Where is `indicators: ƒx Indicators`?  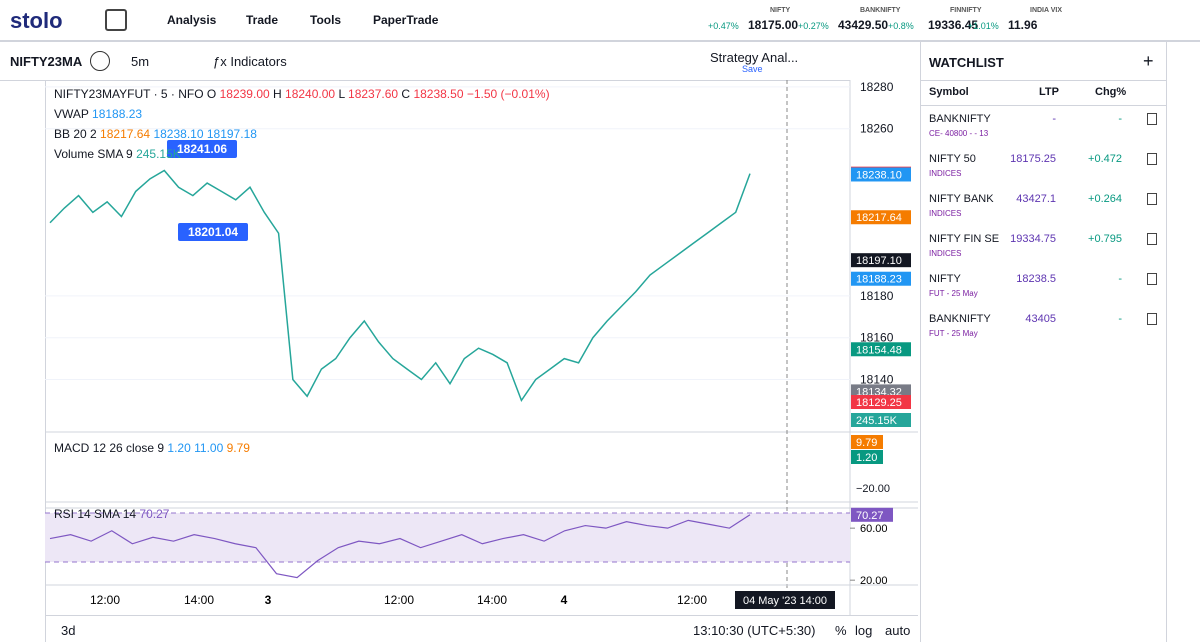 indicators: ƒx Indicators is located at coordinates (250, 61).